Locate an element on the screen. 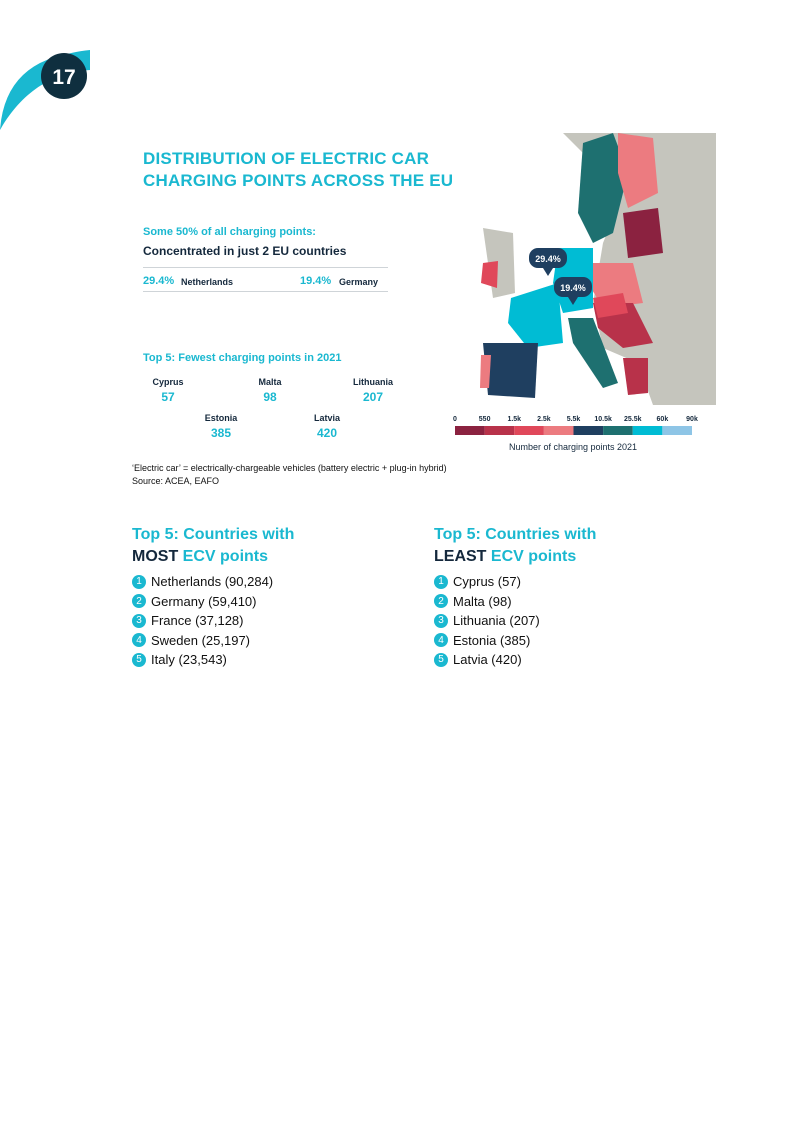 Image resolution: width=793 pixels, height=1122 pixels. item-text: Malta (98) is located at coordinates (482, 601).